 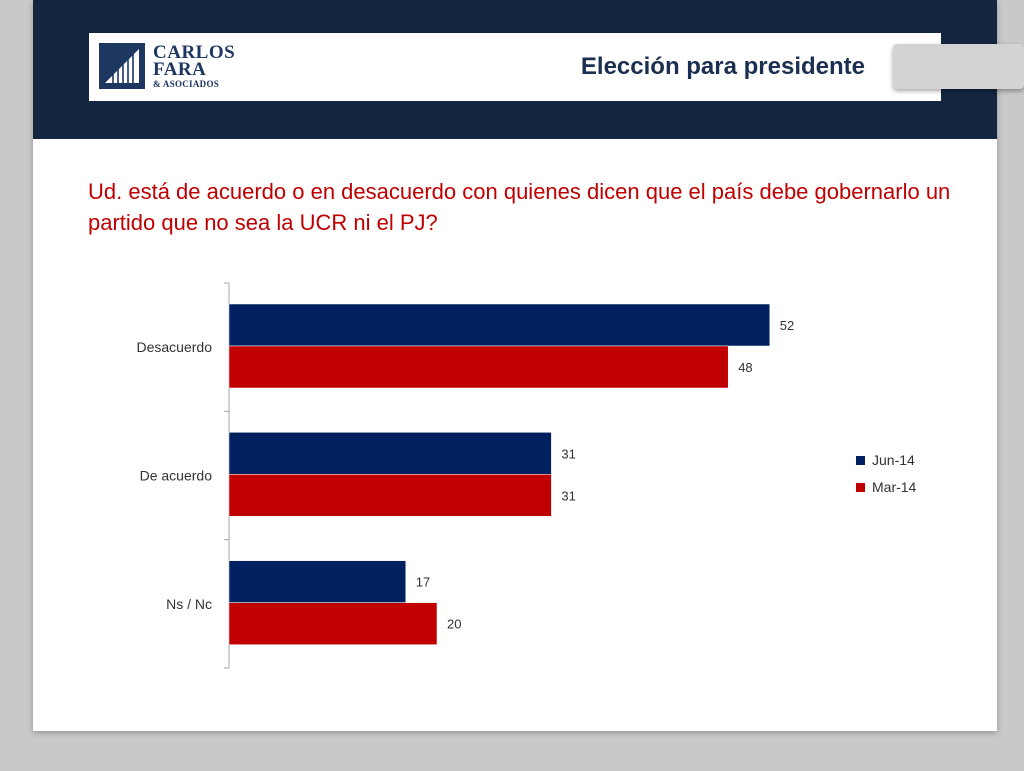 What do you see at coordinates (189, 604) in the screenshot?
I see `category-label: Ns / Nc` at bounding box center [189, 604].